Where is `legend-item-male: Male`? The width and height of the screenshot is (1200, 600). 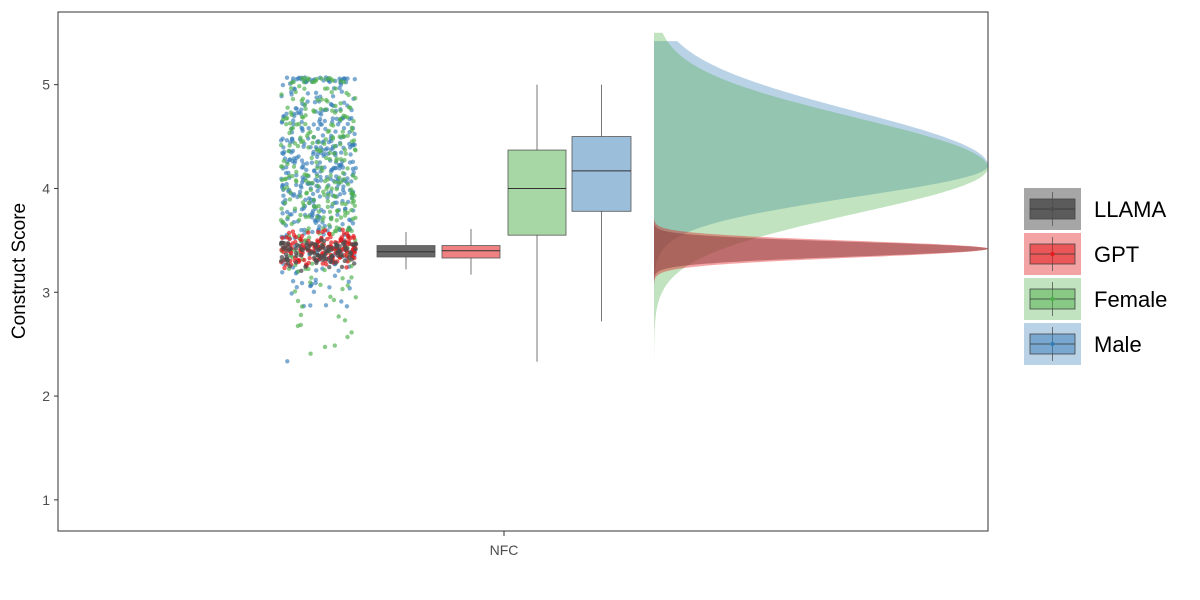 legend-item-male: Male is located at coordinates (1083, 344).